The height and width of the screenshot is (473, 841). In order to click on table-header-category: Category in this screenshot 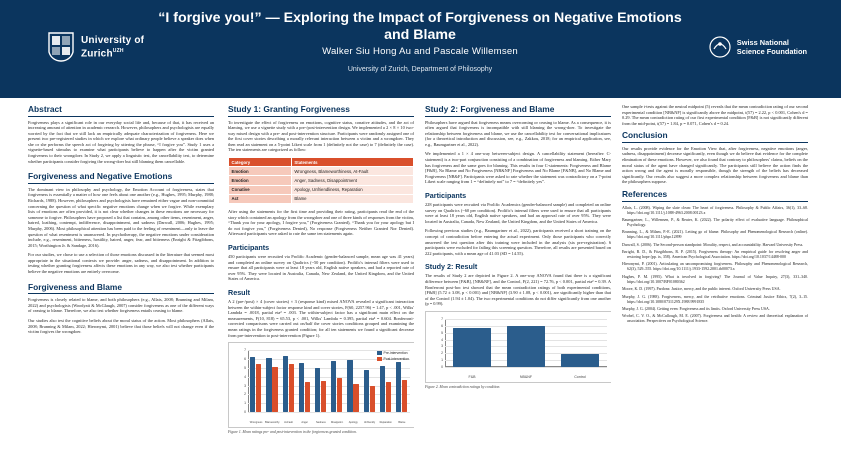, I will do `click(260, 162)`.